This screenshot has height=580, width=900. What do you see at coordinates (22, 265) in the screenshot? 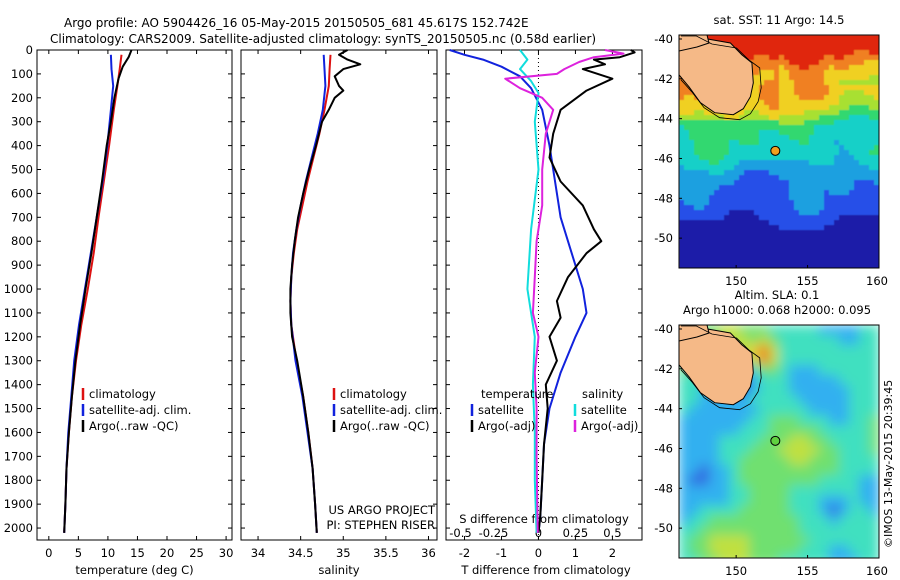
I see `y-tick-label: 900` at bounding box center [22, 265].